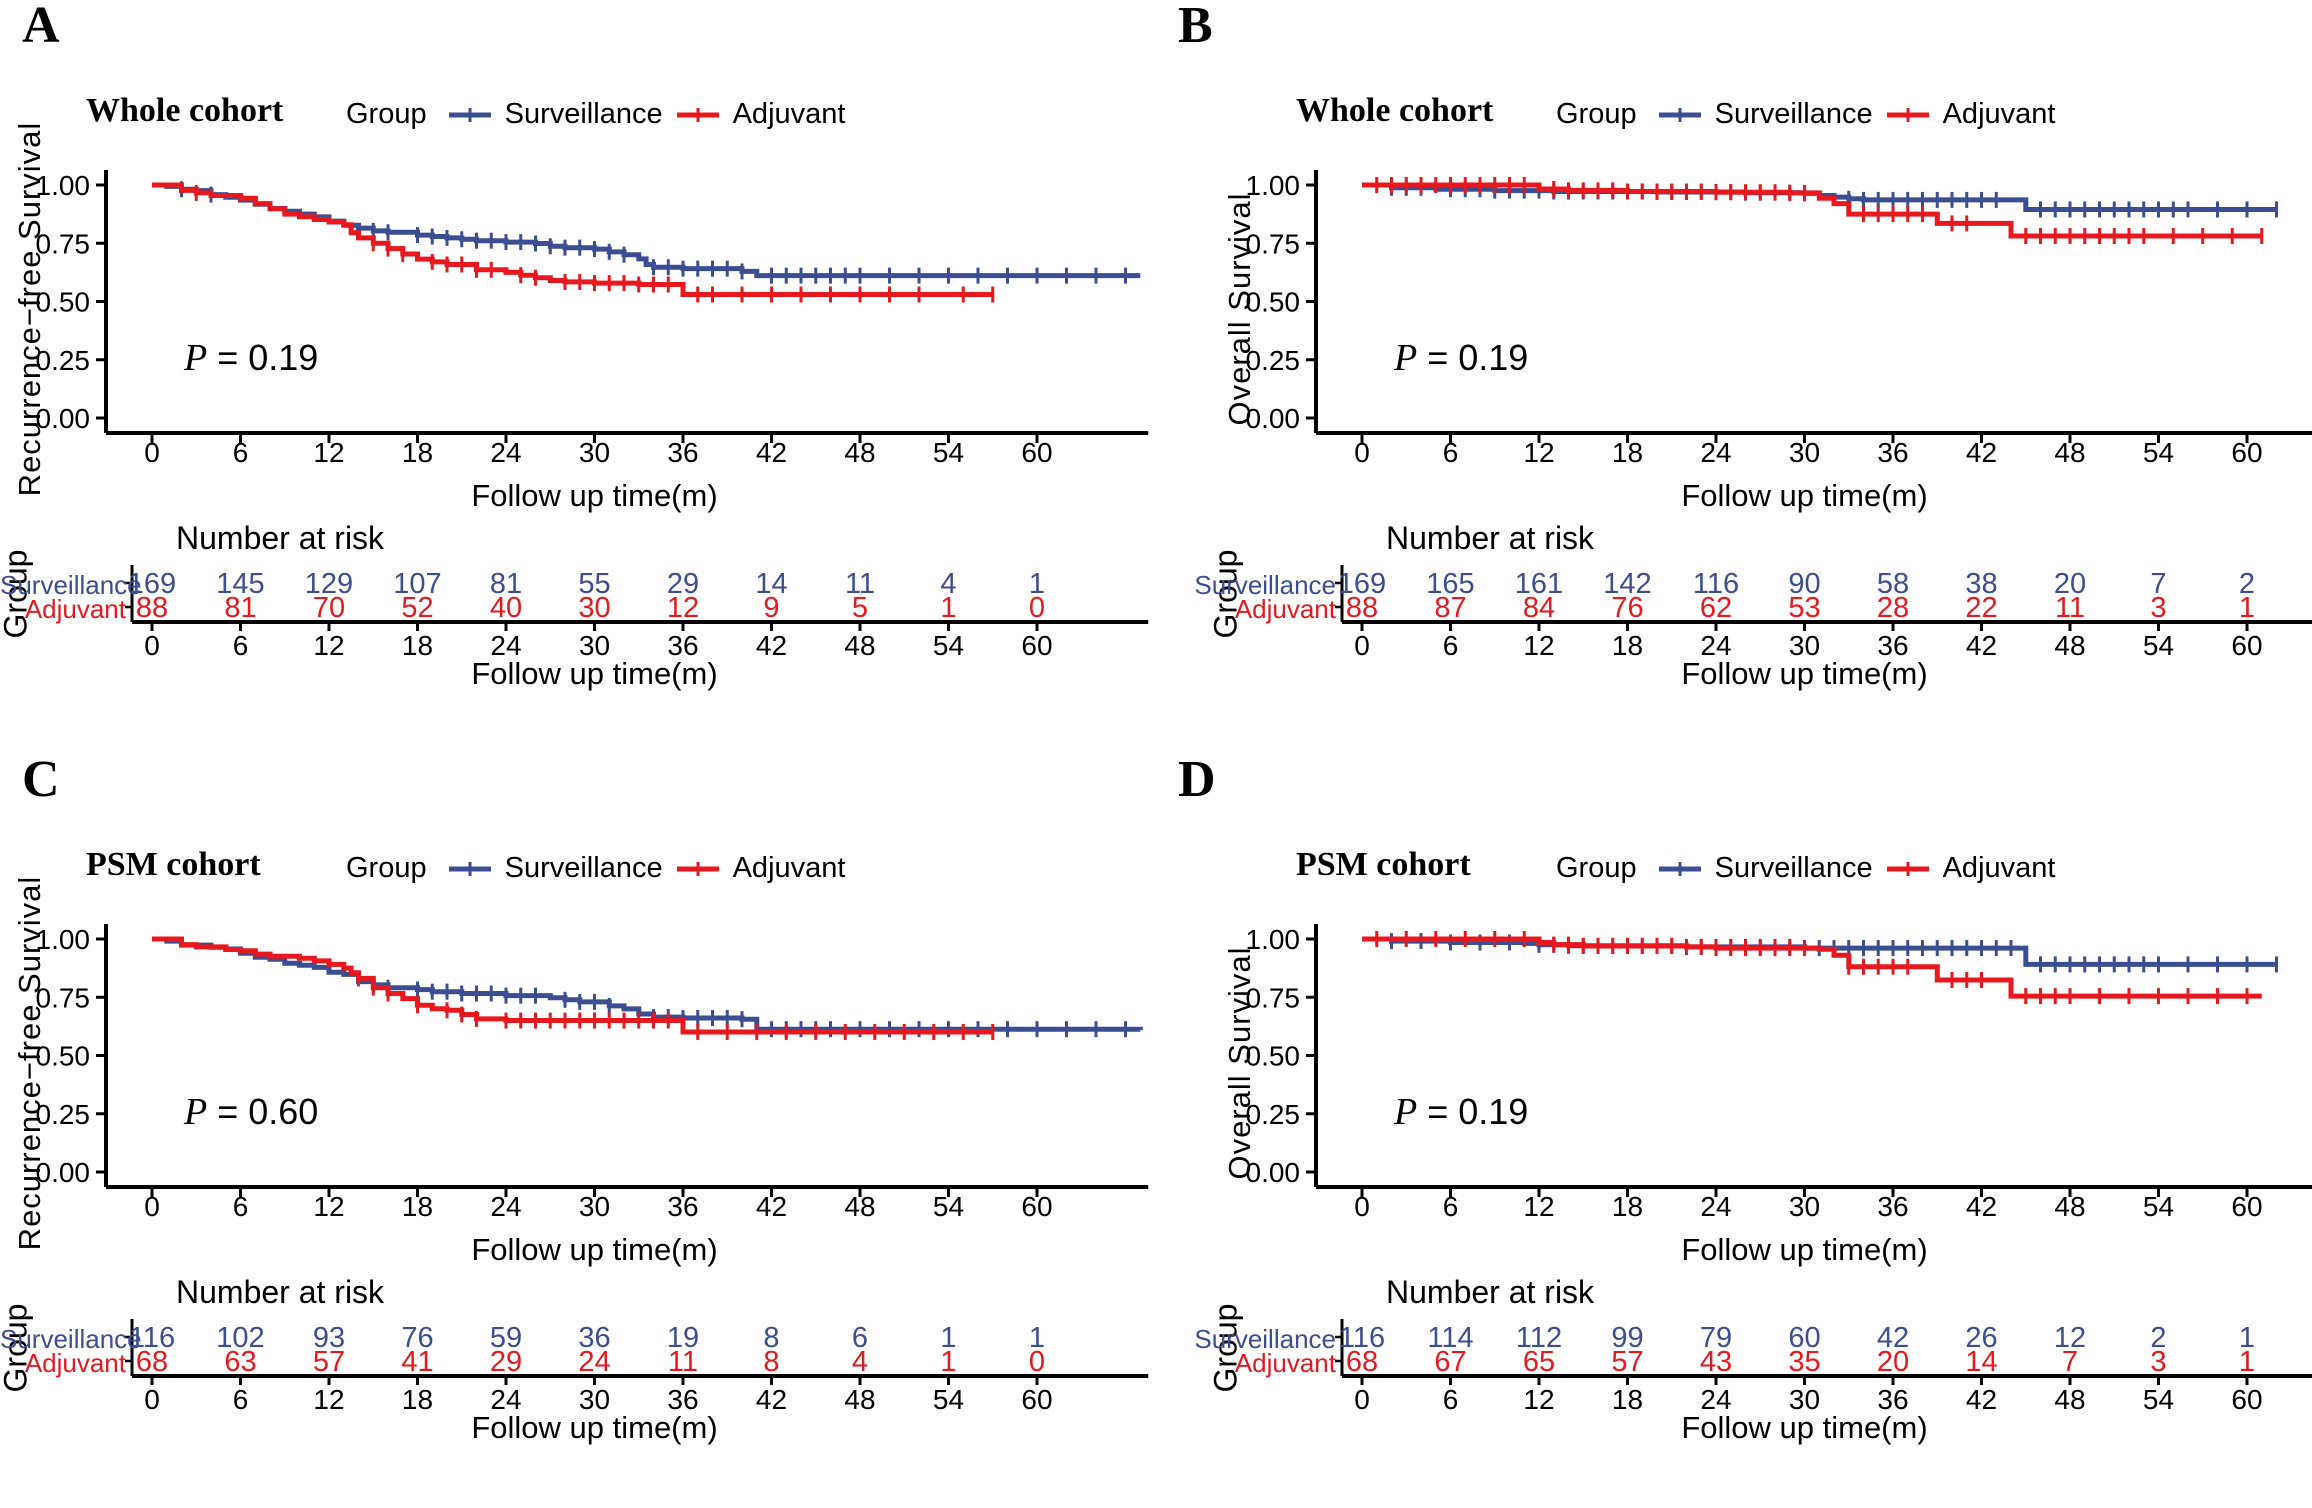 Image resolution: width=2312 pixels, height=1508 pixels. I want to click on risk-count: 11, so click(2070, 608).